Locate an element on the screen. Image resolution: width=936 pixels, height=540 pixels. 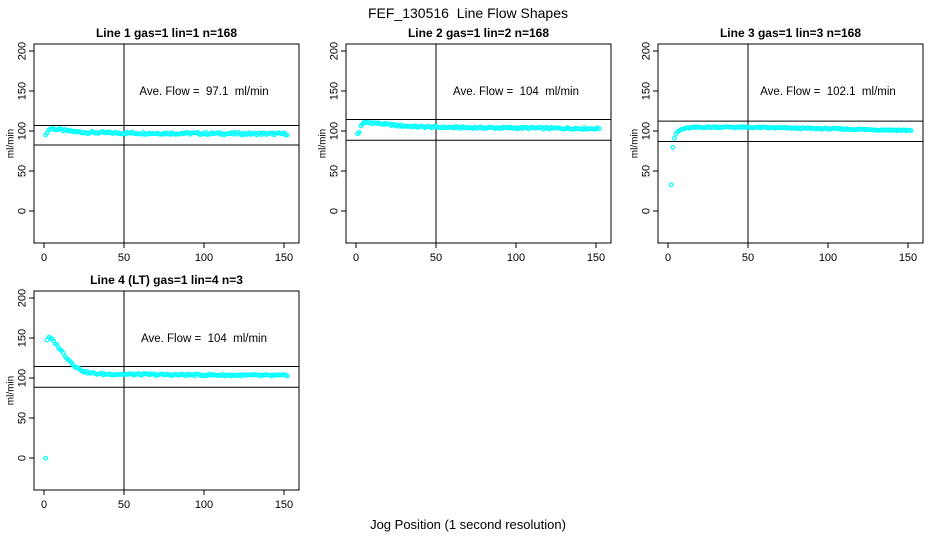
panel-title: Line 1 gas=1 lin=1 n=168 is located at coordinates (166, 33).